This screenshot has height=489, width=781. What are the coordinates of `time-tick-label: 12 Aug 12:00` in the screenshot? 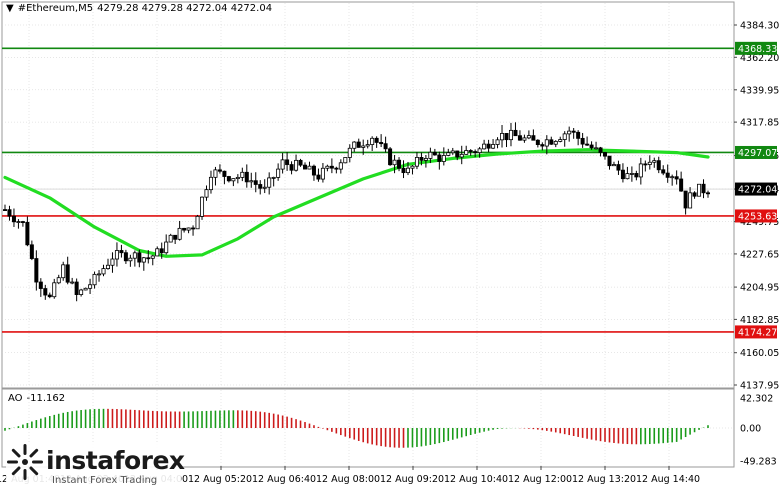 It's located at (540, 479).